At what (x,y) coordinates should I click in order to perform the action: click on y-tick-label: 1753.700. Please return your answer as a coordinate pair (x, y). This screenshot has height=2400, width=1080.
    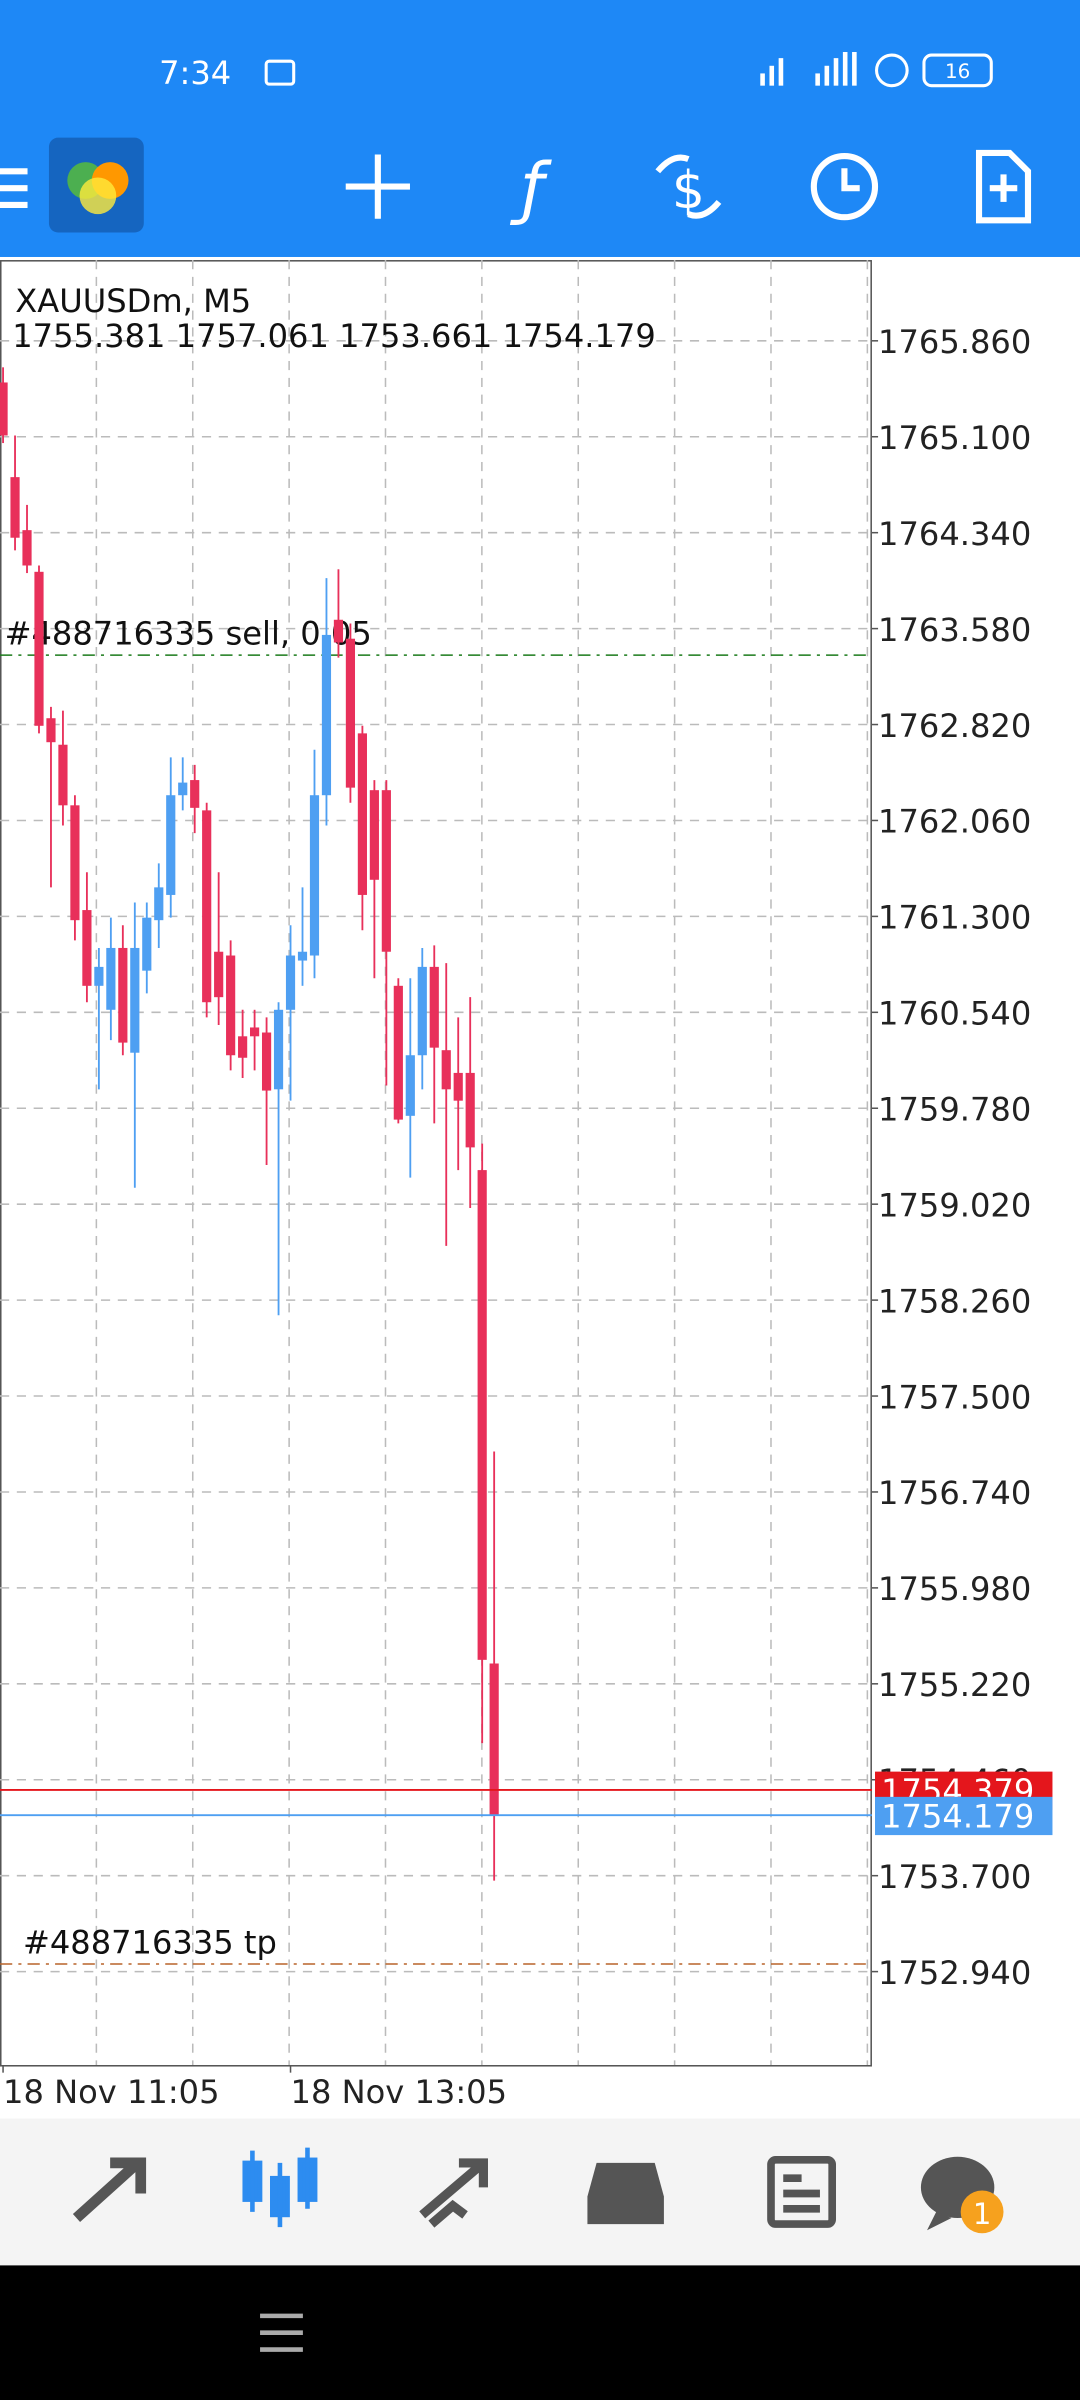
    Looking at the image, I should click on (954, 1877).